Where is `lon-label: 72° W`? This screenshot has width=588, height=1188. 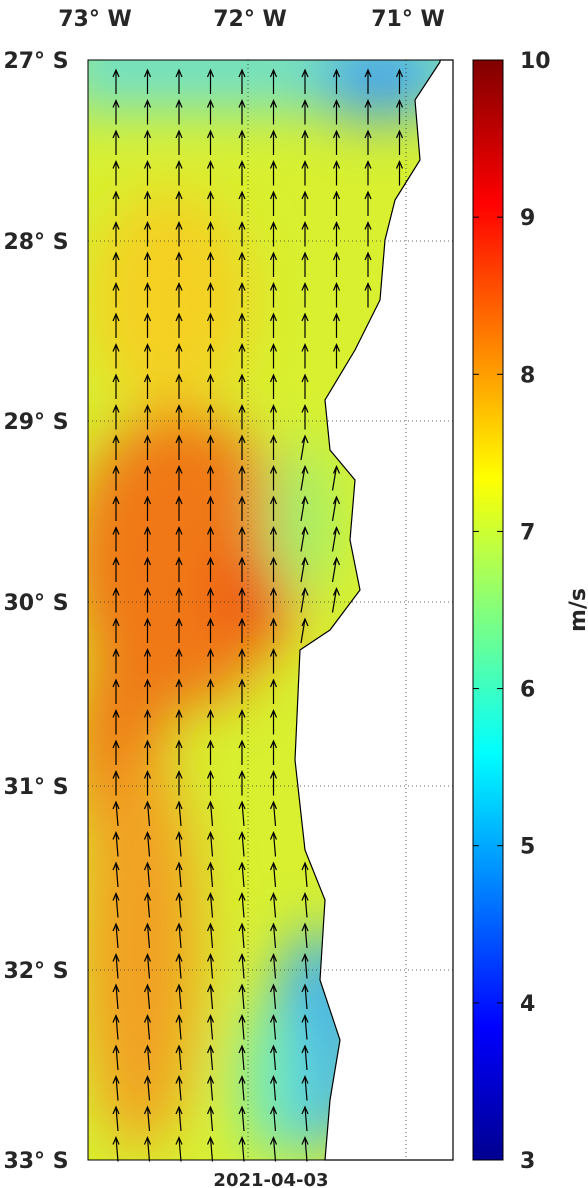
lon-label: 72° W is located at coordinates (250, 19).